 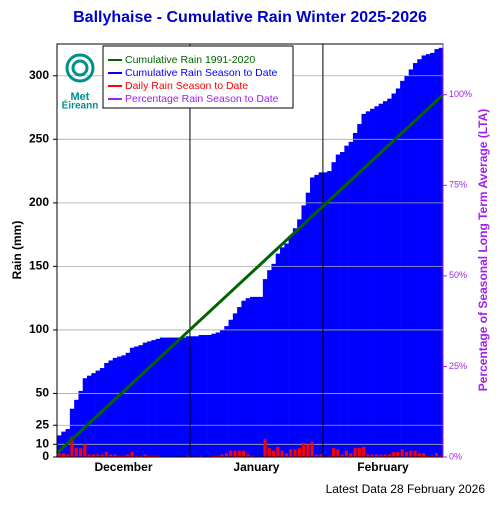 I want to click on y-tick-label: 10, so click(x=43, y=443).